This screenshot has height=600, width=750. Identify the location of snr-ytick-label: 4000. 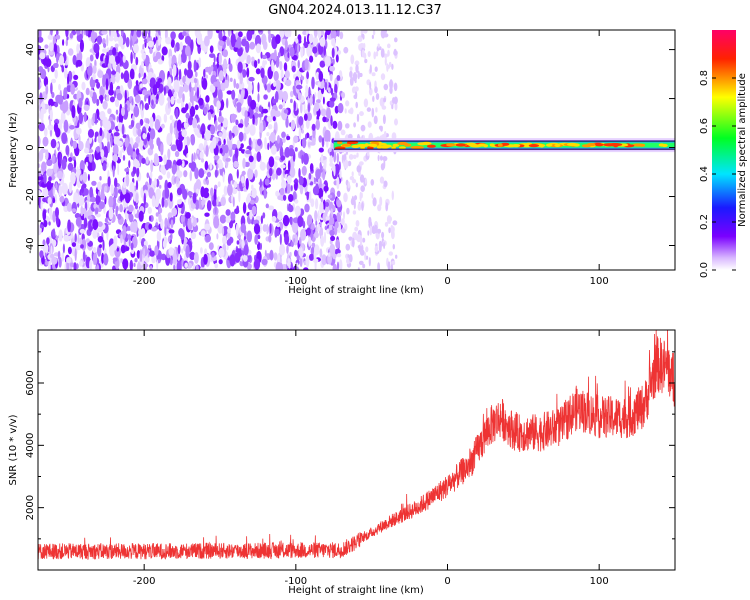
(30, 445).